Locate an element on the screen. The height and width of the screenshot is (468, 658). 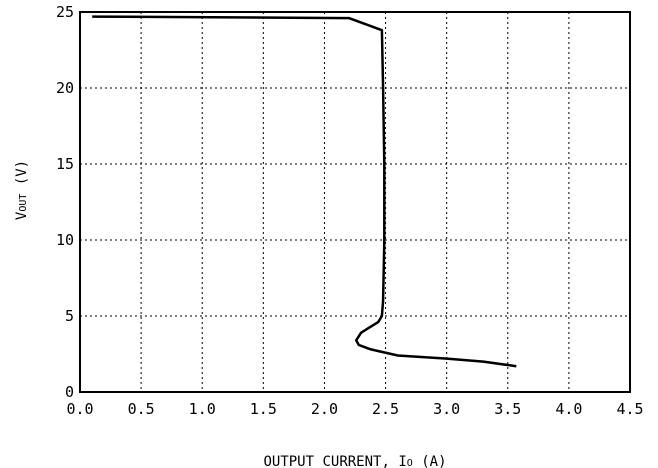
x-tick-label: 2.0 is located at coordinates (324, 409).